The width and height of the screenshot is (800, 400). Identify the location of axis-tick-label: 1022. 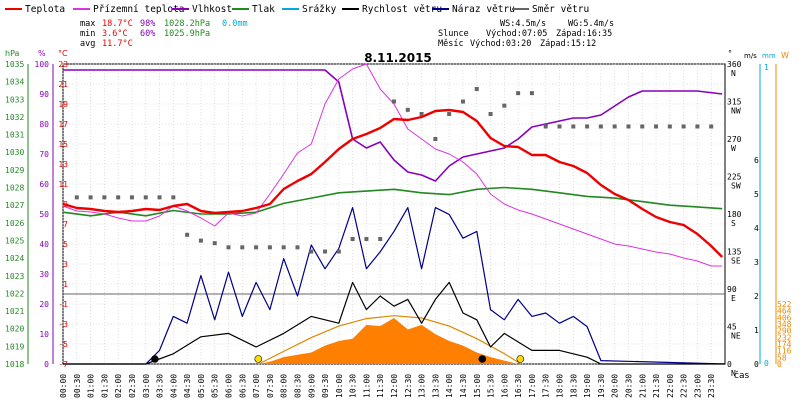
(14, 293).